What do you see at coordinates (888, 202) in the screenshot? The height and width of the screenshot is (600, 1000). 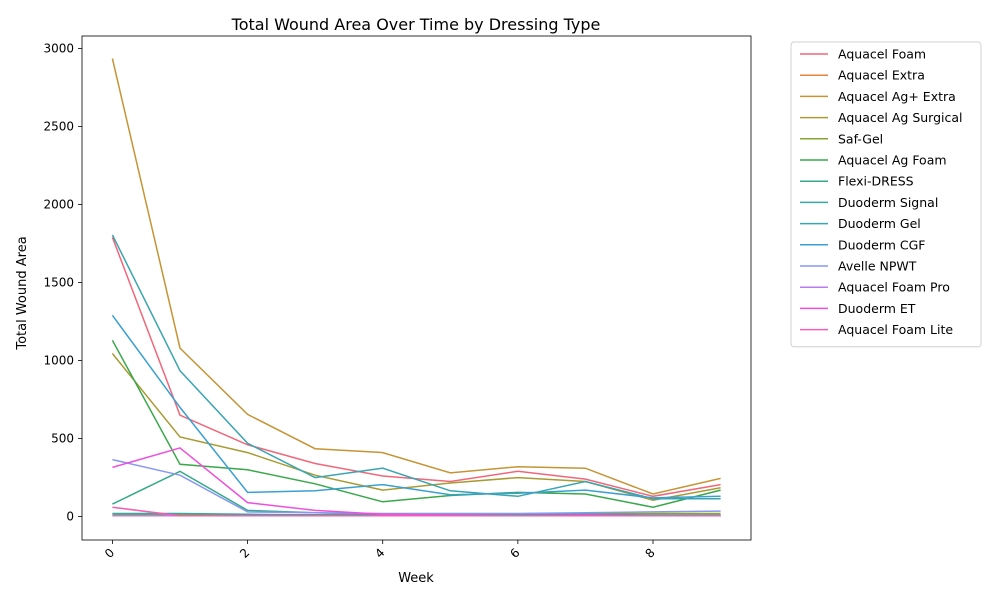 I see `legend-label: Duoderm Signal` at bounding box center [888, 202].